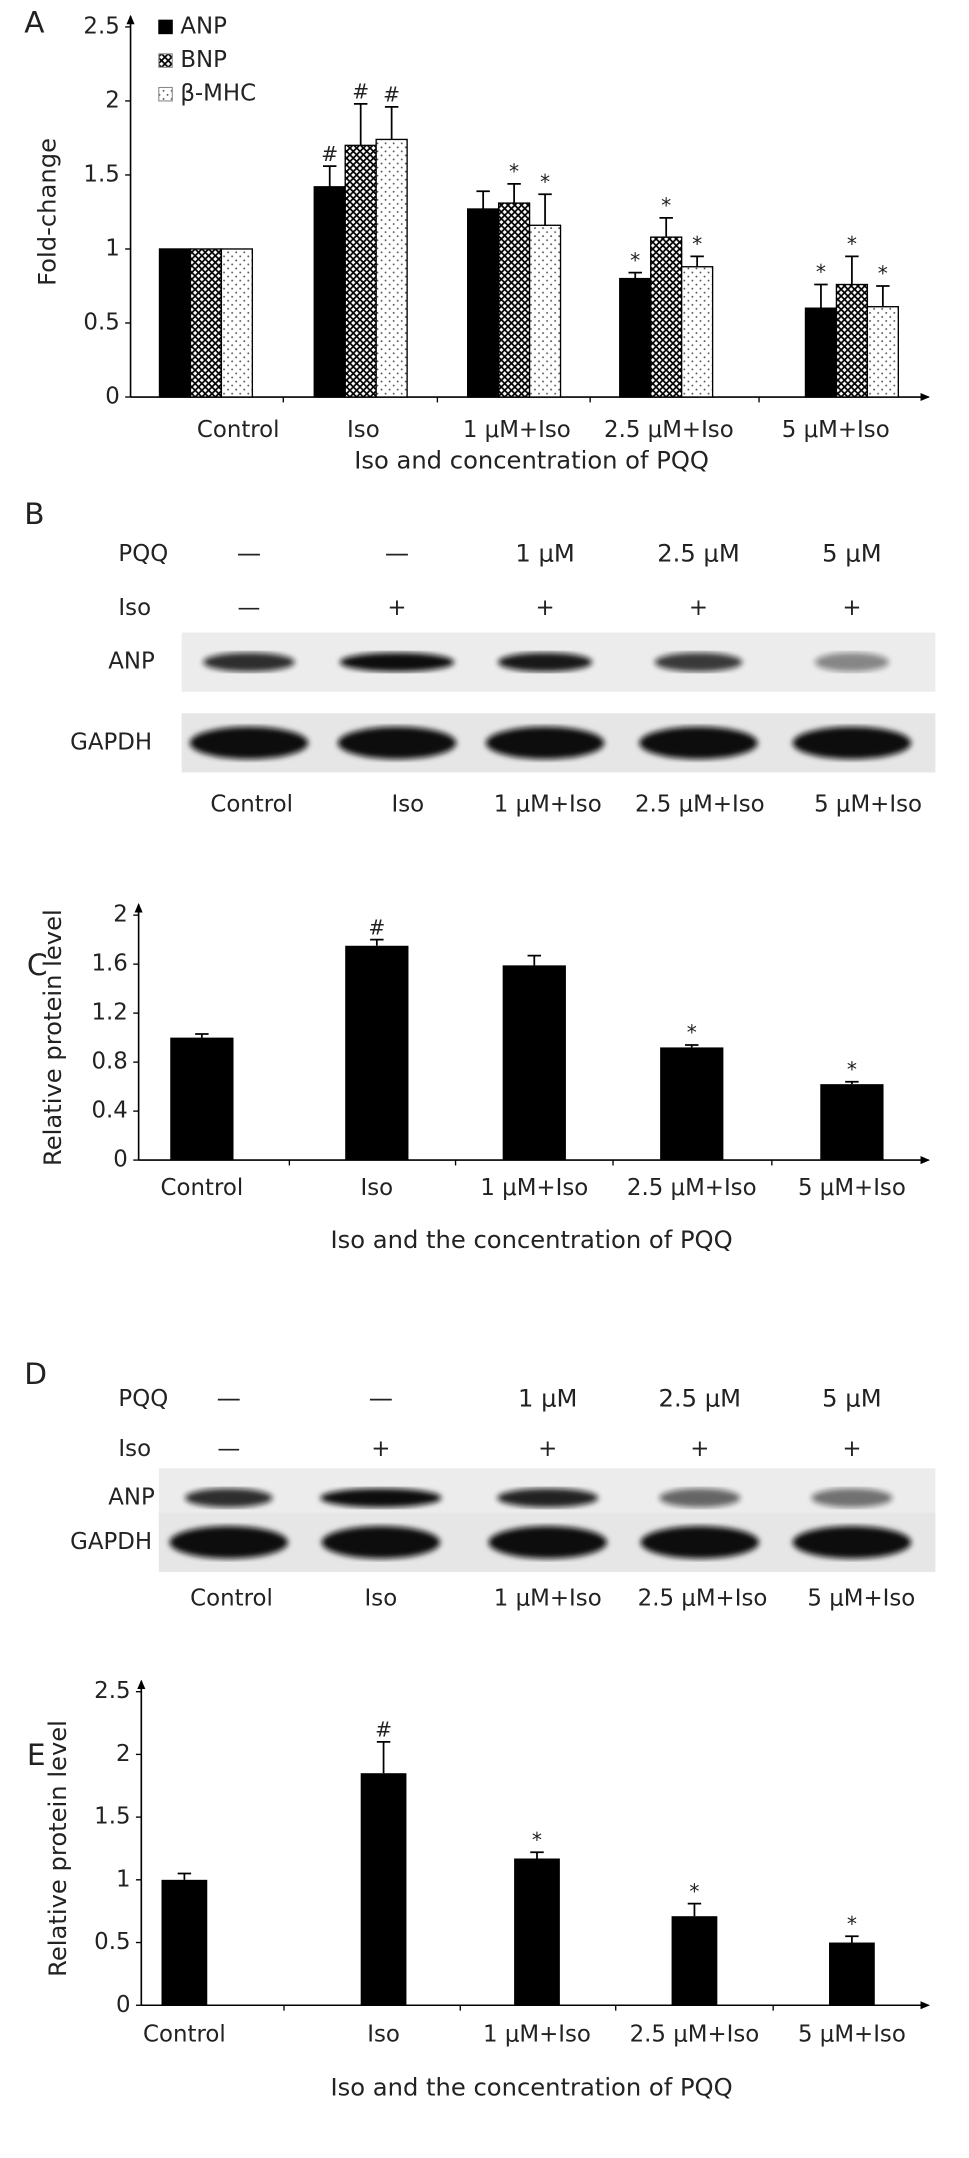  Describe the element at coordinates (47, 212) in the screenshot. I see `y-axis-label: Fold-change` at that location.